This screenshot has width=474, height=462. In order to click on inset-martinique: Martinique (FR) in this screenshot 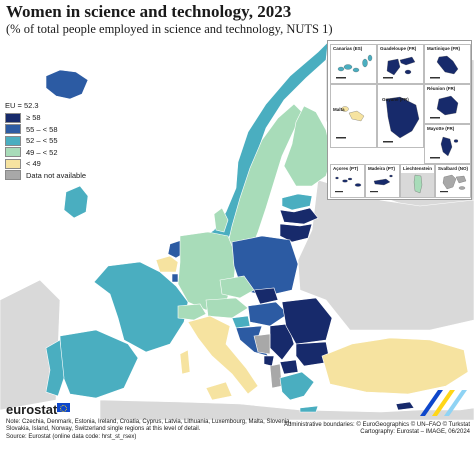, I will do `click(447, 64)`.